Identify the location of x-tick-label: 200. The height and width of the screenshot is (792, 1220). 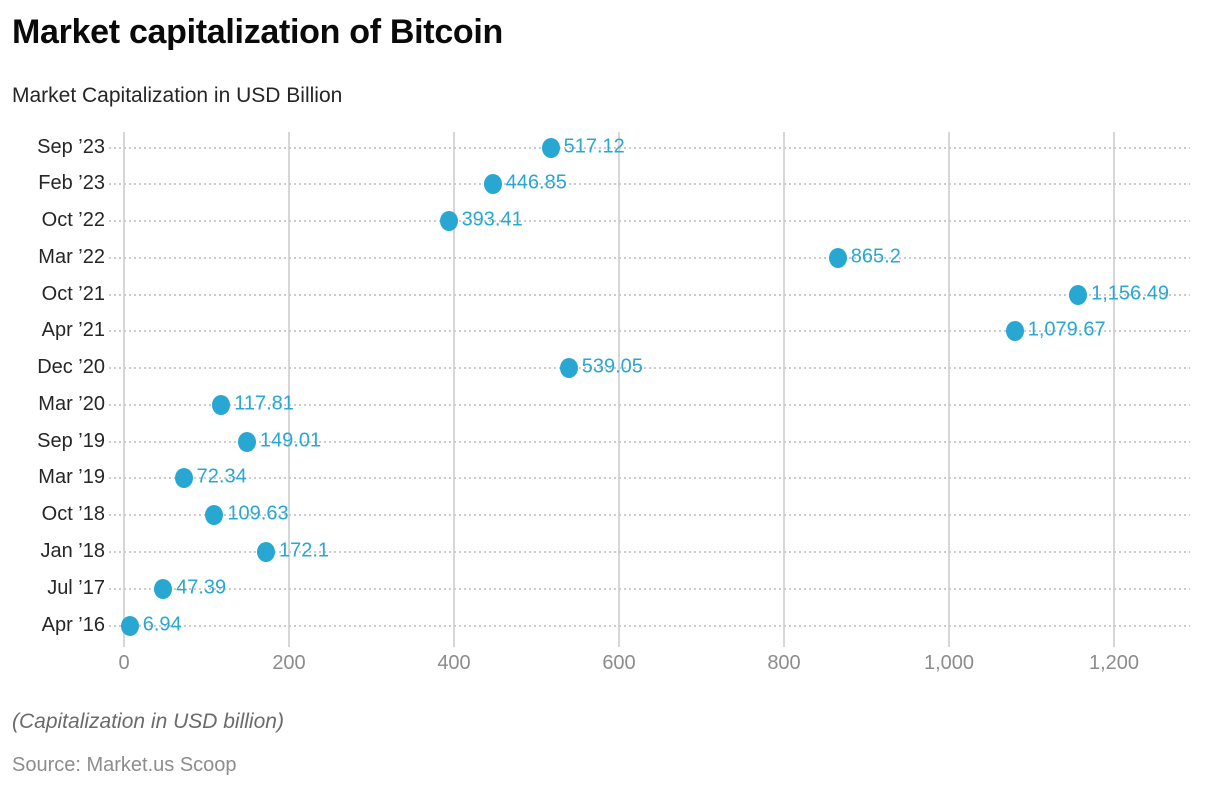
(289, 663).